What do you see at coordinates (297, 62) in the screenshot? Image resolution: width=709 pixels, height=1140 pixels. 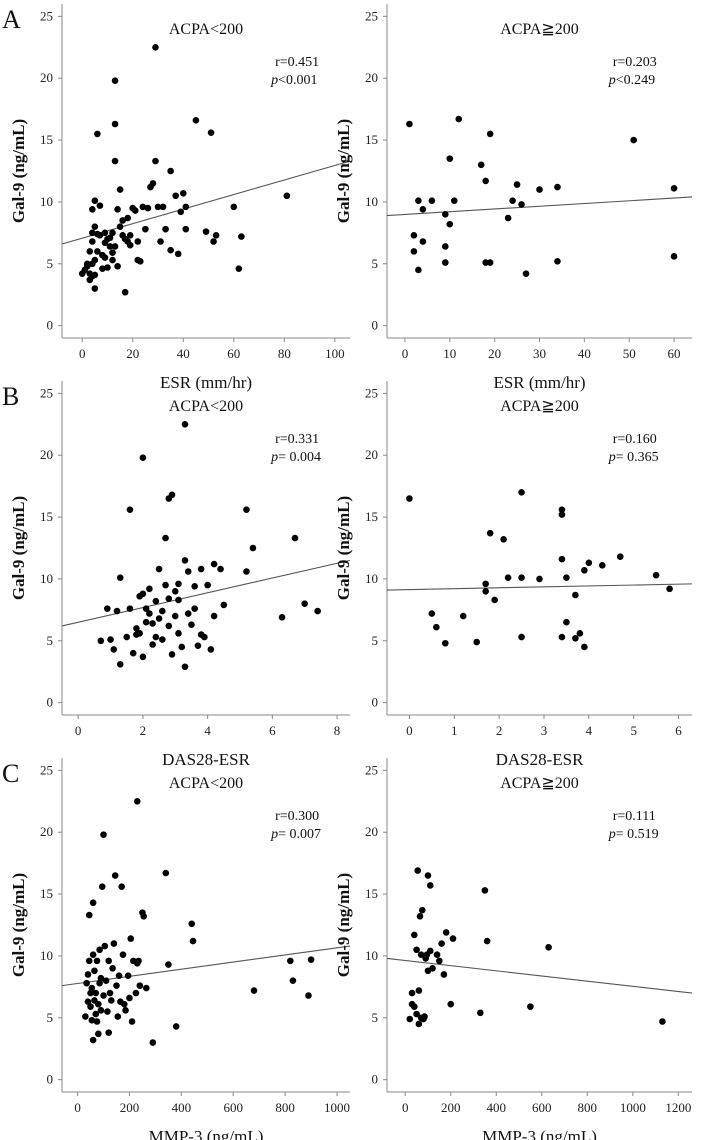 I see `correlation-r: r=0.451` at bounding box center [297, 62].